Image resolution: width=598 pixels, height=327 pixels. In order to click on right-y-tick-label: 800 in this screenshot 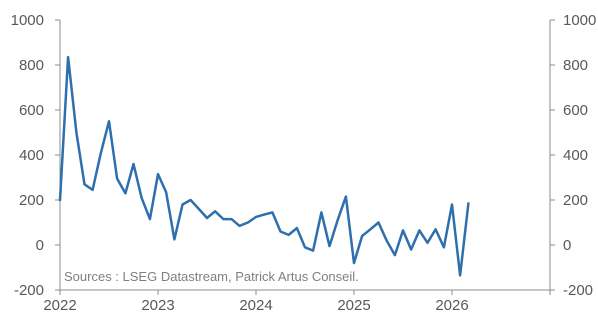, I will do `click(575, 65)`.